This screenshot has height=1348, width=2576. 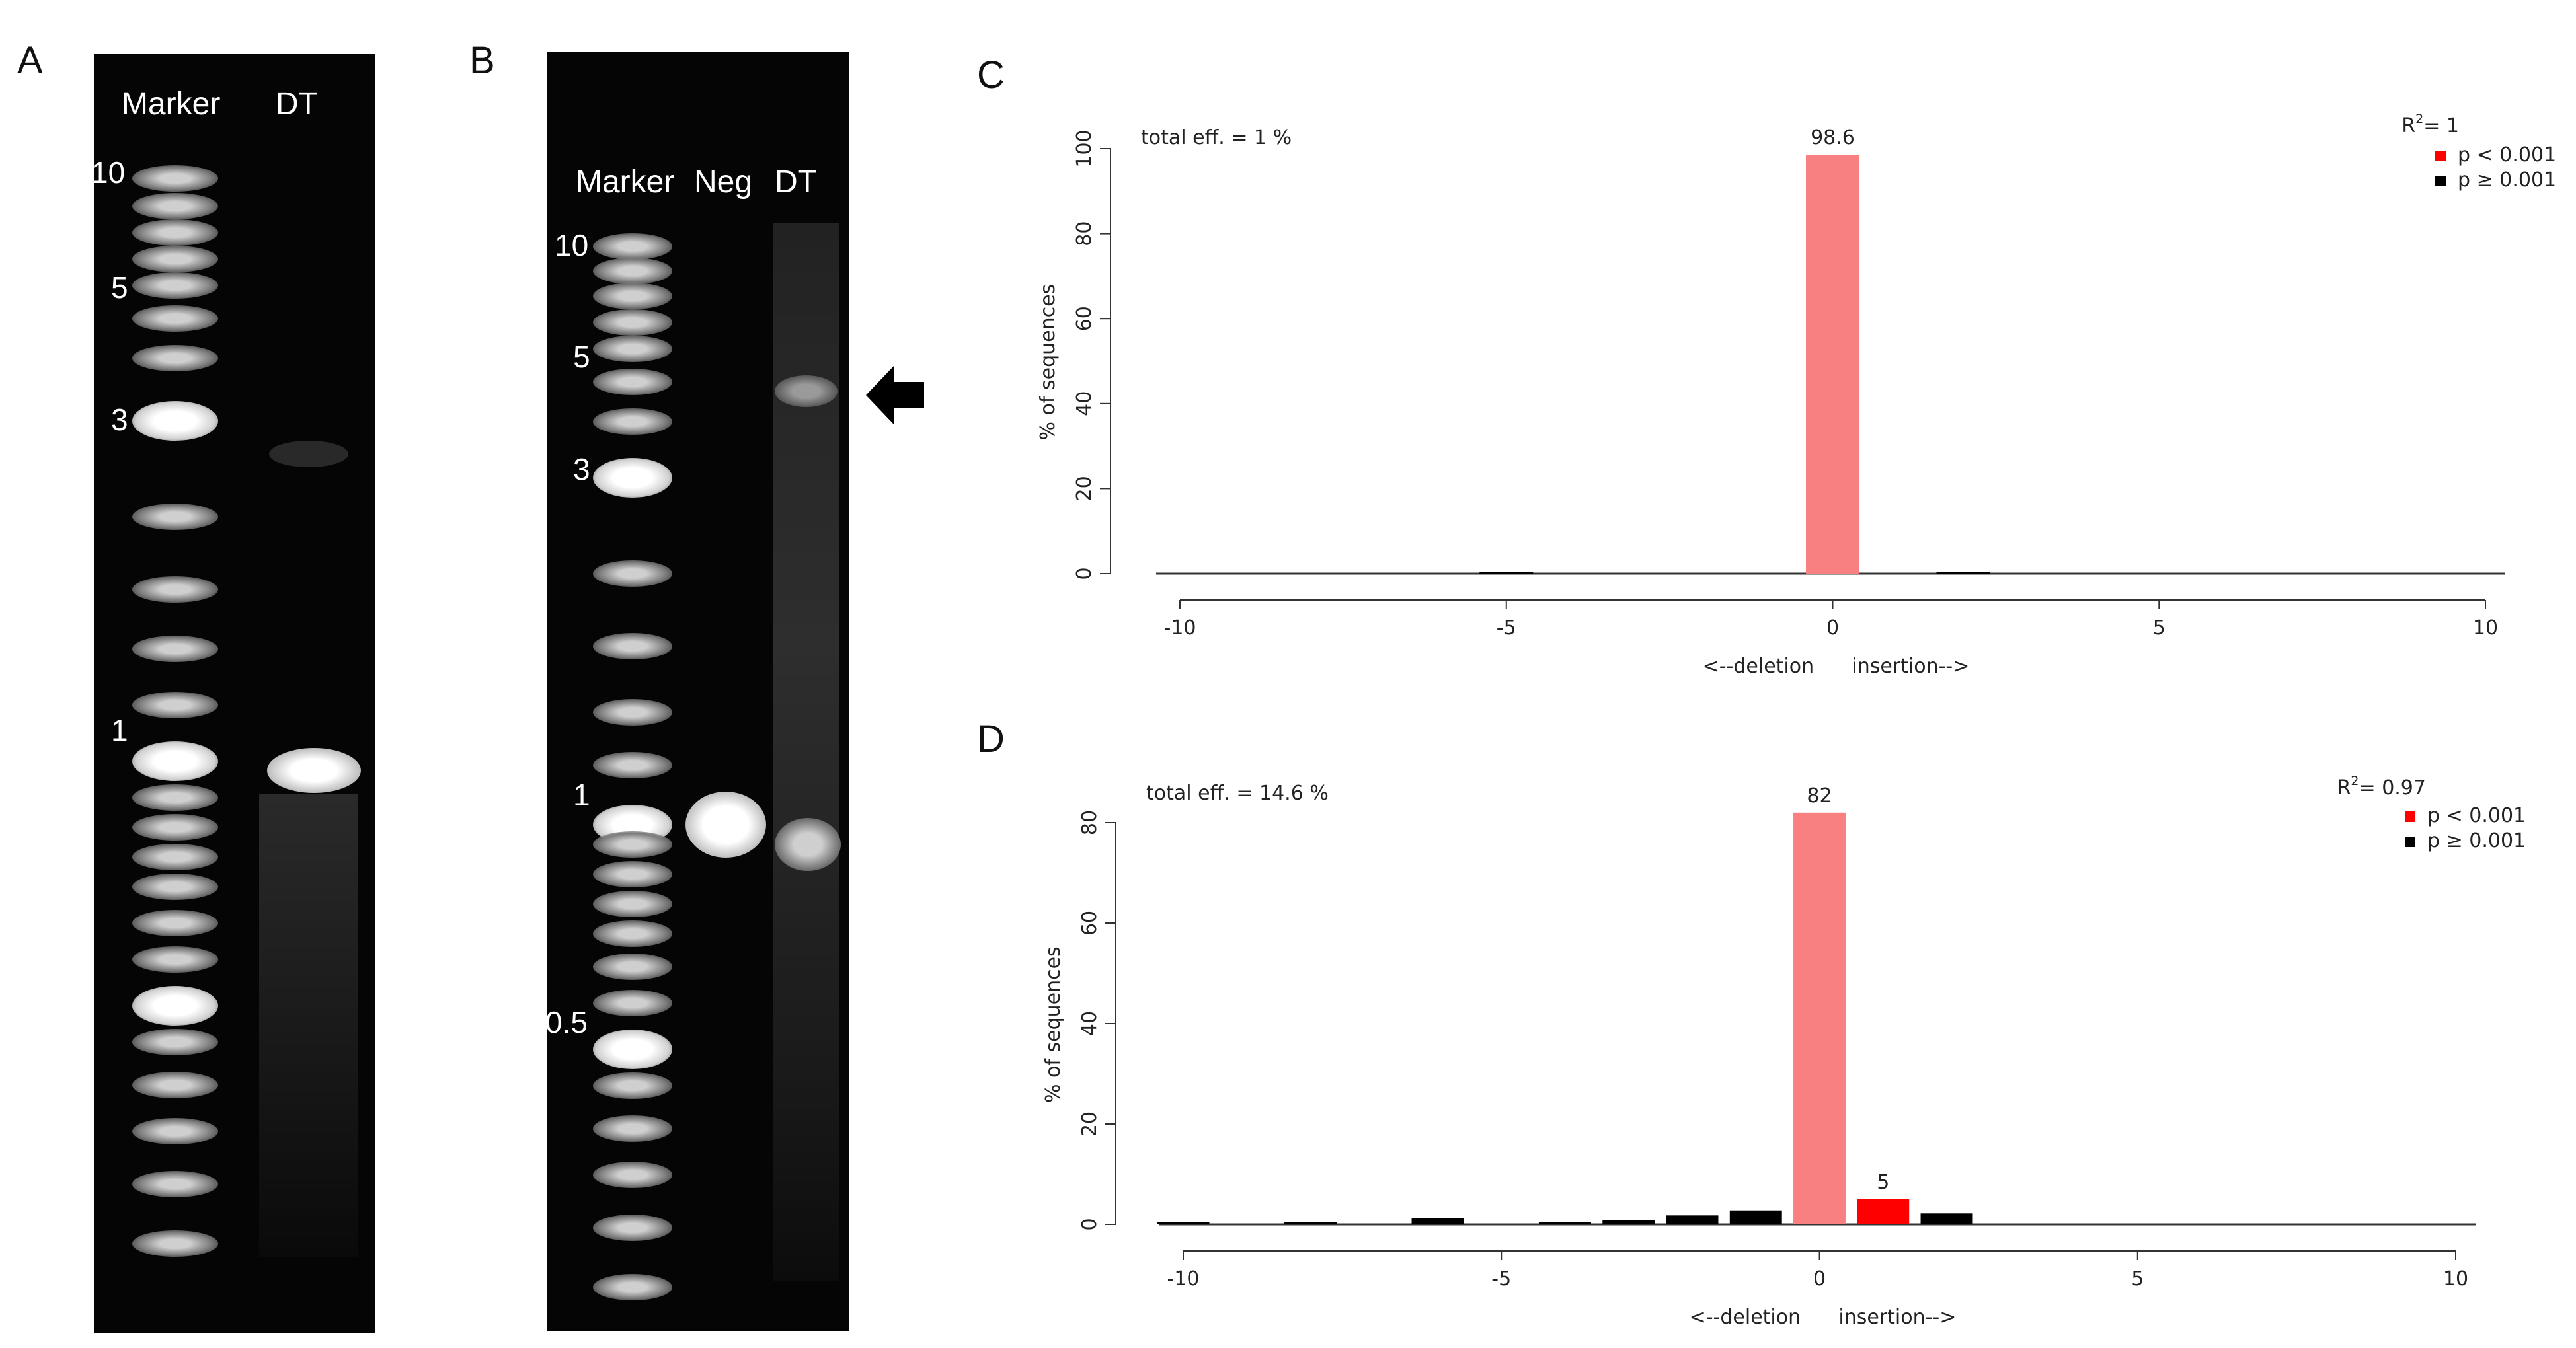 What do you see at coordinates (314, 770) in the screenshot?
I see `dt-band-a` at bounding box center [314, 770].